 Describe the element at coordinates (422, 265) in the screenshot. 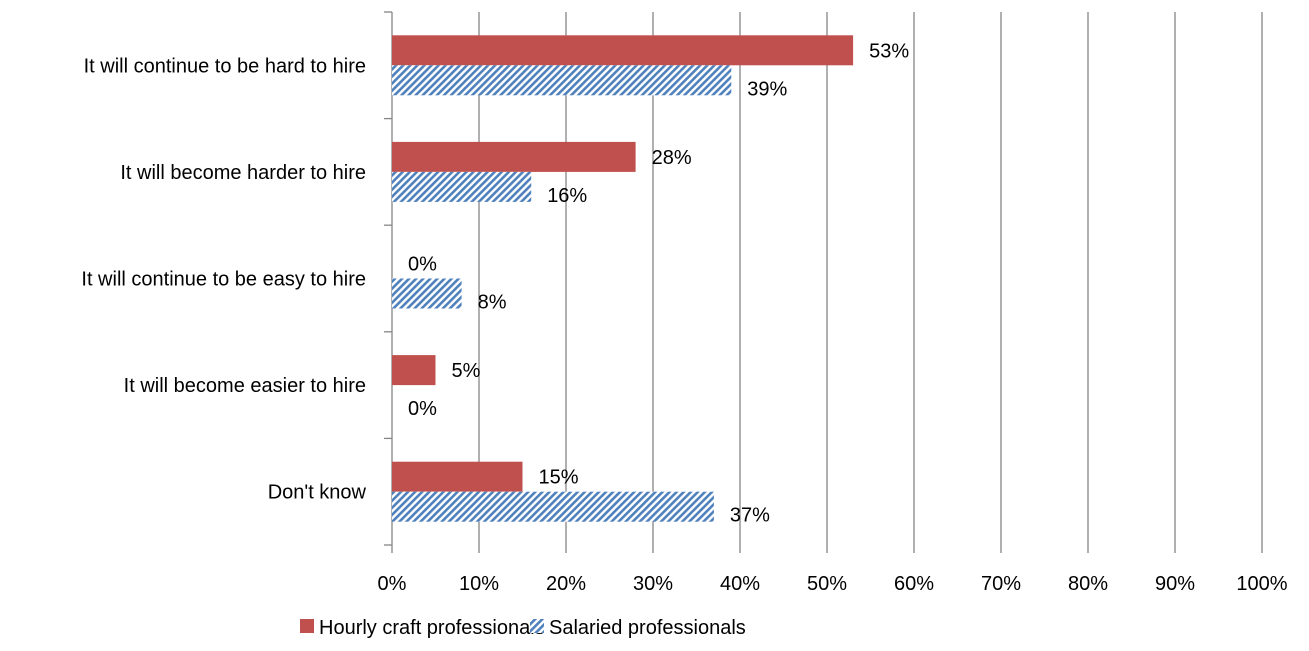

I see `data-label-hourly-craft-professionals-it-will-continue-to-be-easy-to-hire: 0%` at that location.